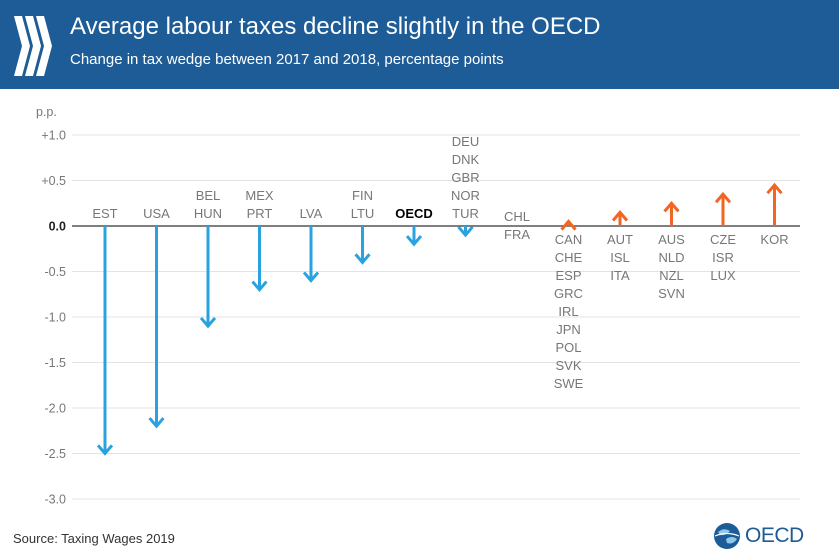 Image resolution: width=839 pixels, height=557 pixels. Describe the element at coordinates (465, 195) in the screenshot. I see `country-label: NOR` at that location.